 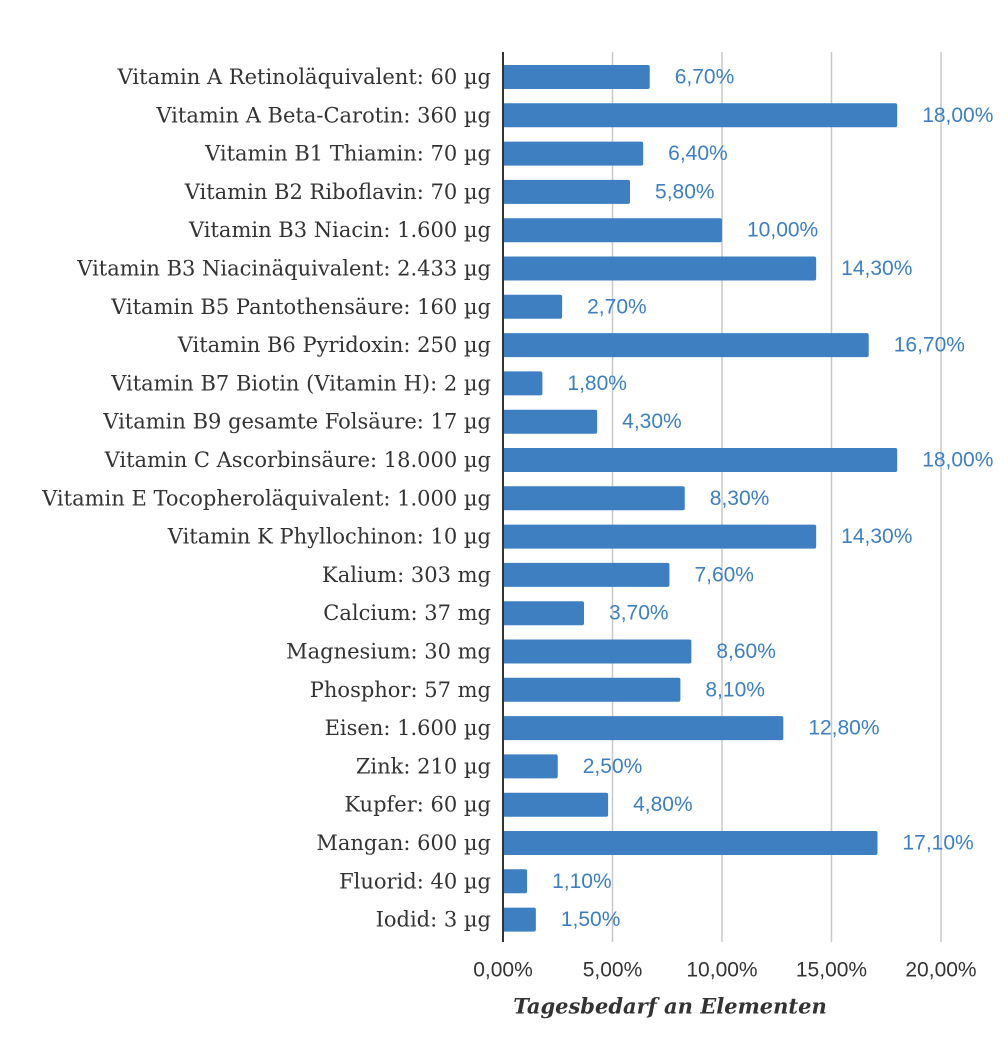 What do you see at coordinates (698, 153) in the screenshot?
I see `value-label-2: 6,40%` at bounding box center [698, 153].